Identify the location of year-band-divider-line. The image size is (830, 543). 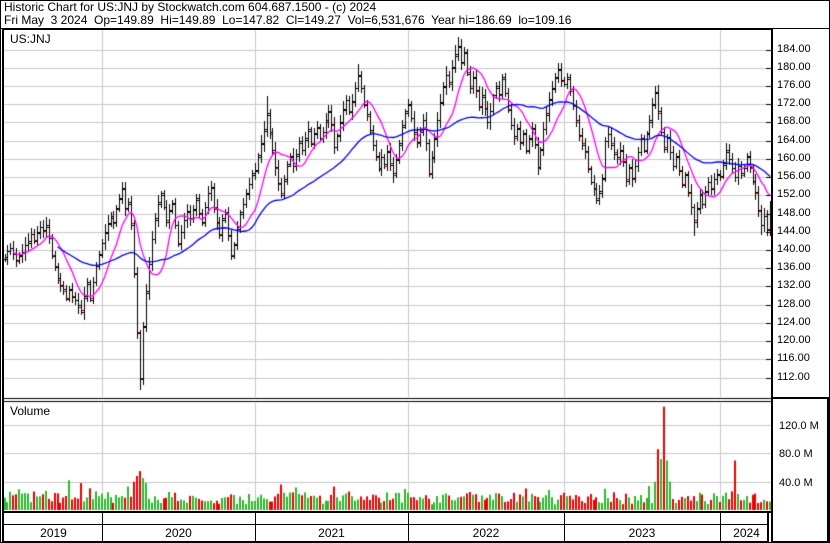
(385, 524).